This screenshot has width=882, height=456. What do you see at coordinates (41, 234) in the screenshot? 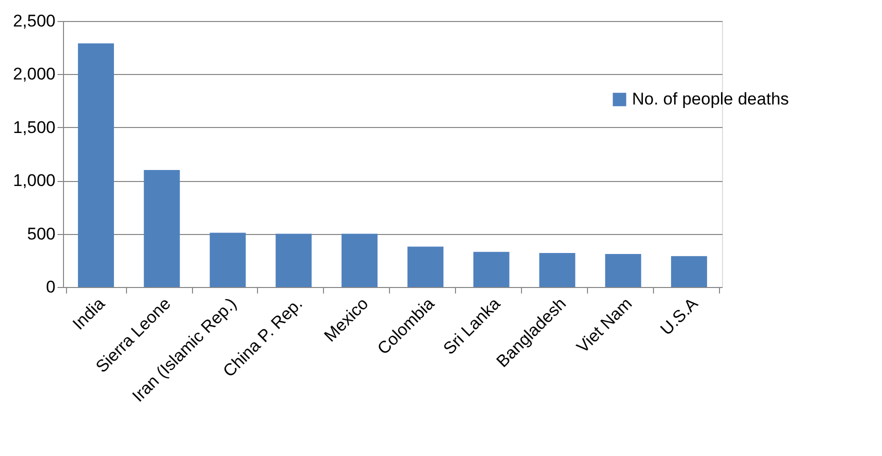
I see `y-tick-label: 500` at bounding box center [41, 234].